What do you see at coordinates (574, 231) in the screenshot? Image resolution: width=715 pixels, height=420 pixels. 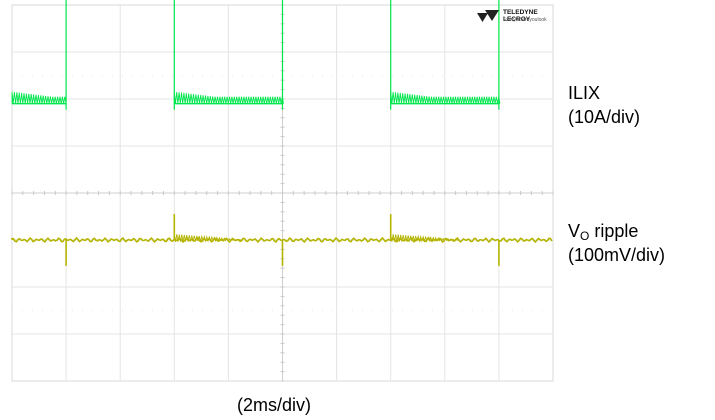 I see `vo-ripple-label-main: V` at bounding box center [574, 231].